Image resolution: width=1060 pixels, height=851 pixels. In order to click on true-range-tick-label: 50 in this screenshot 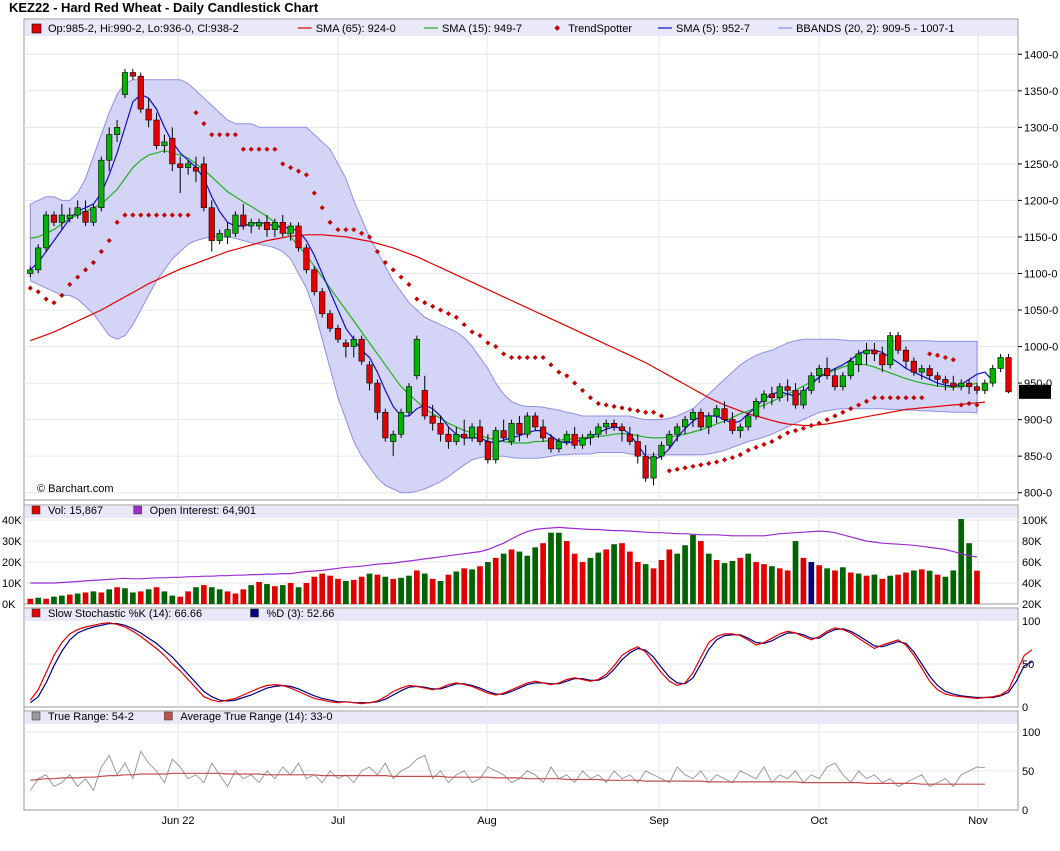, I will do `click(1028, 772)`.